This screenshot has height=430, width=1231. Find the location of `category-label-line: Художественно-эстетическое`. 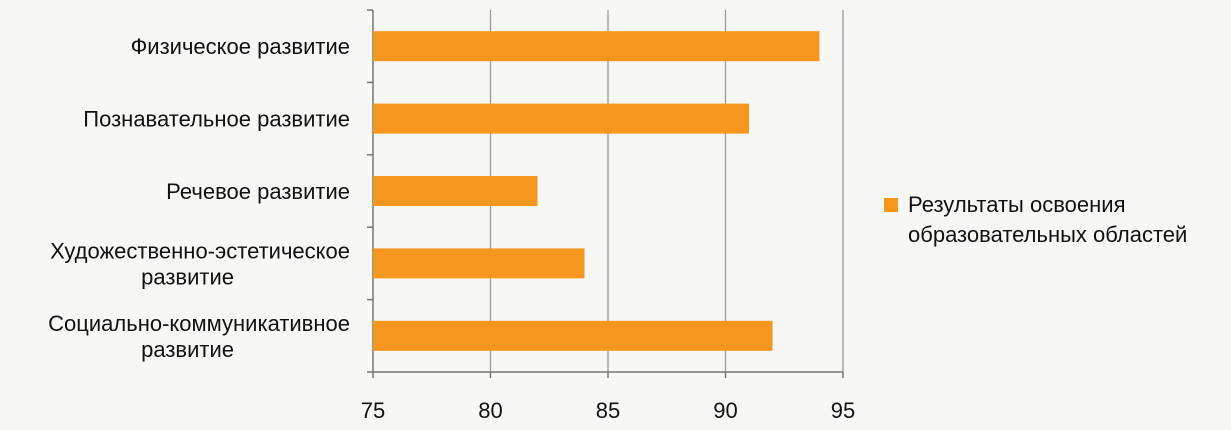

category-label-line: Художественно-эстетическое is located at coordinates (200, 250).